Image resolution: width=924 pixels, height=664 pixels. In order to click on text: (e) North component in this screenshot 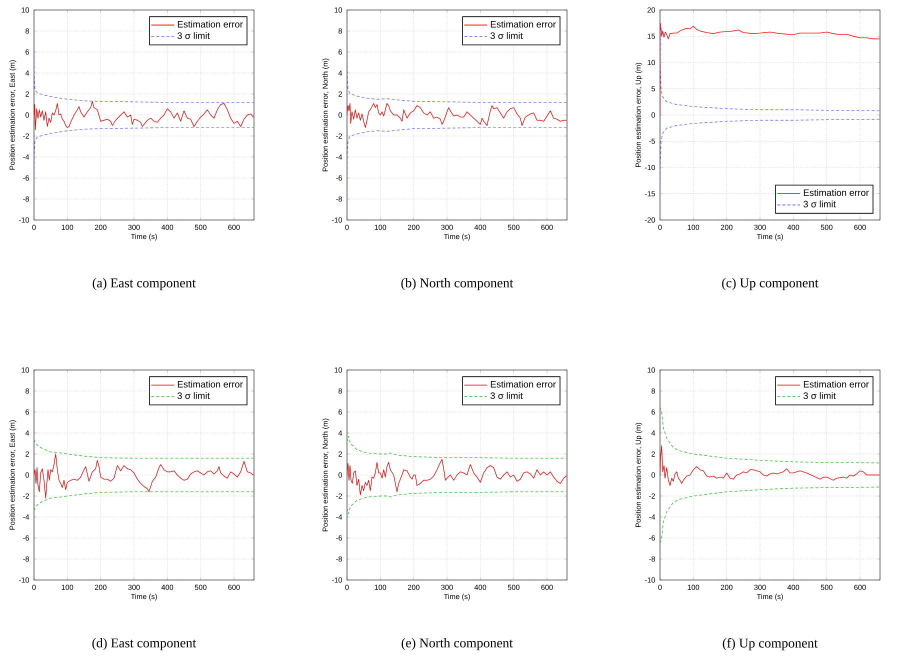, I will do `click(457, 644)`.